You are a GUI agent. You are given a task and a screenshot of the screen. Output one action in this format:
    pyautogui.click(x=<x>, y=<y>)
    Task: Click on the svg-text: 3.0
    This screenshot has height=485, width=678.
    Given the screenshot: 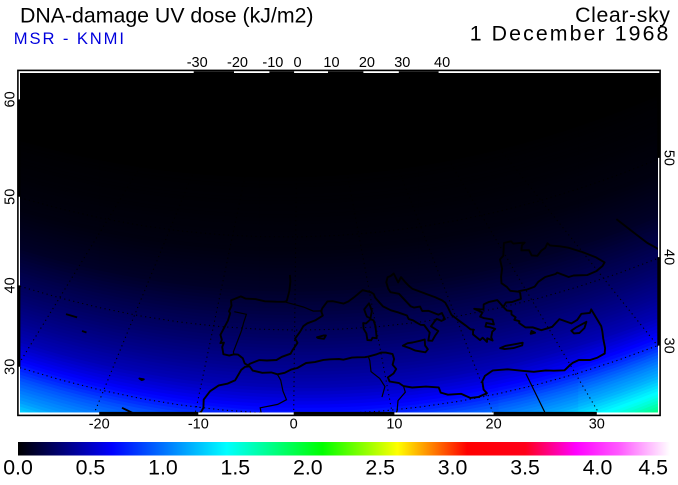 What is the action you would take?
    pyautogui.click(x=453, y=468)
    